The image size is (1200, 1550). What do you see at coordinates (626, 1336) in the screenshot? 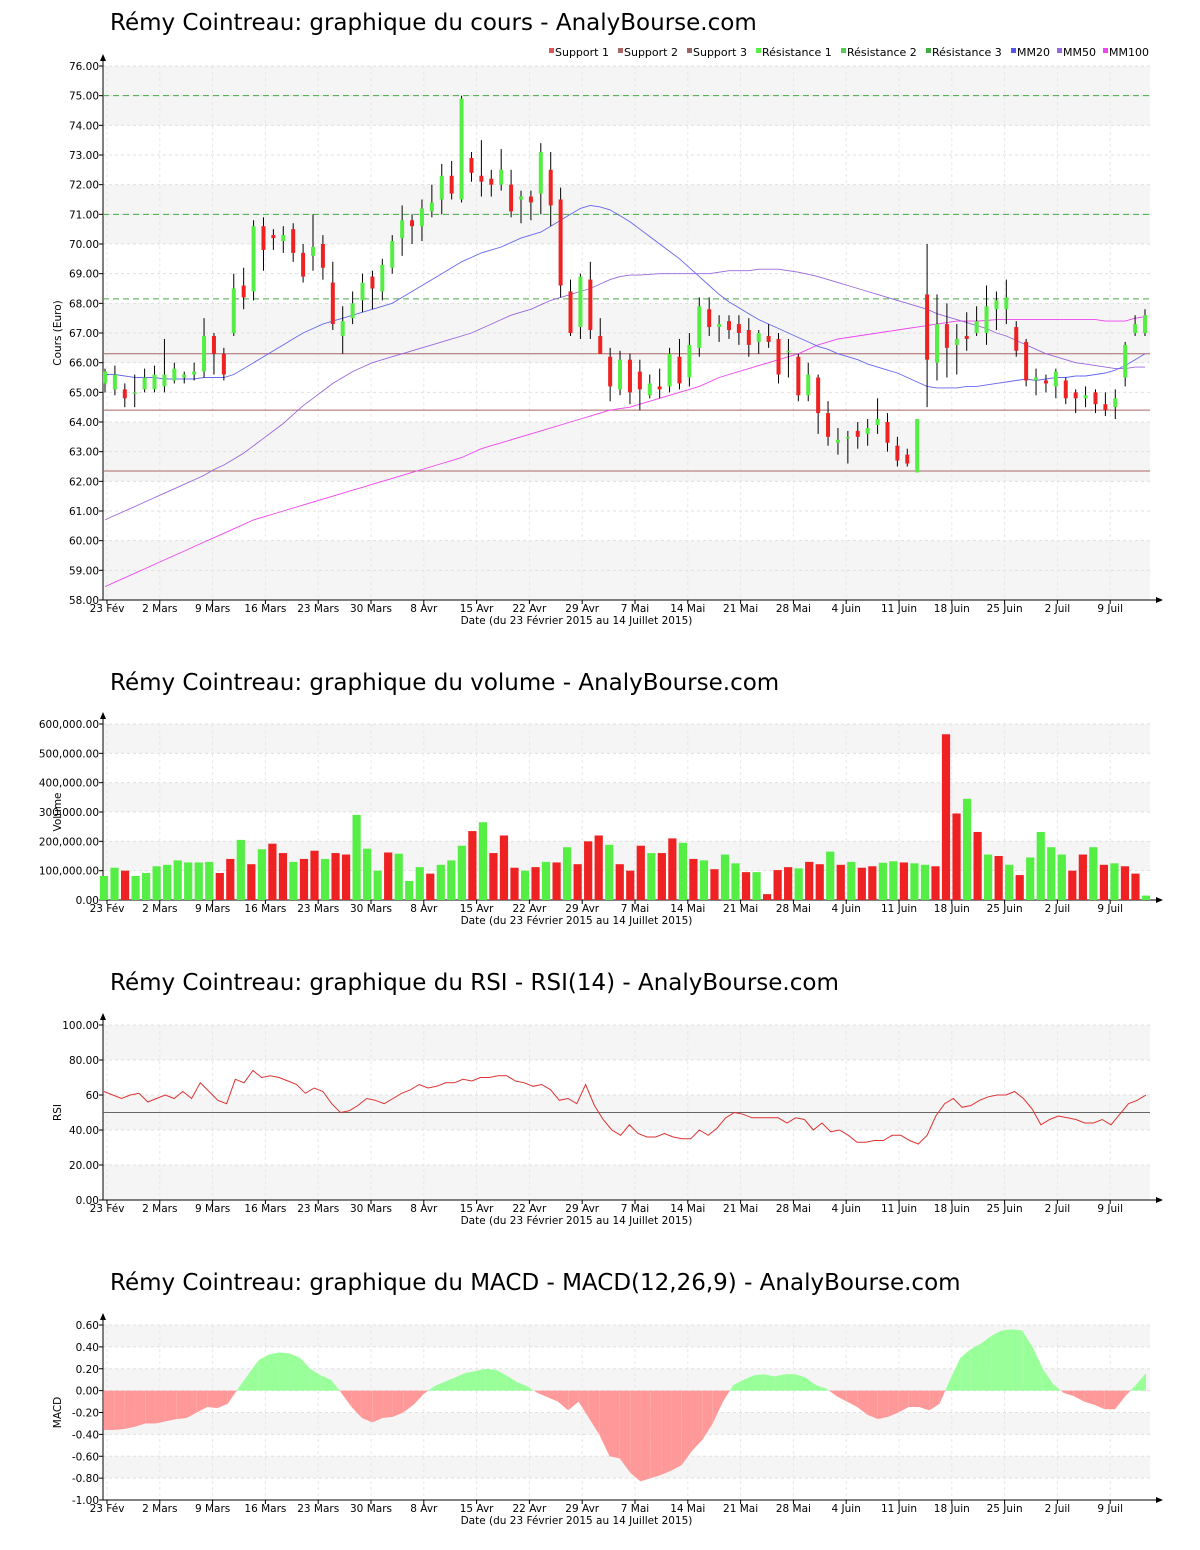
I see `plot-stripe` at bounding box center [626, 1336].